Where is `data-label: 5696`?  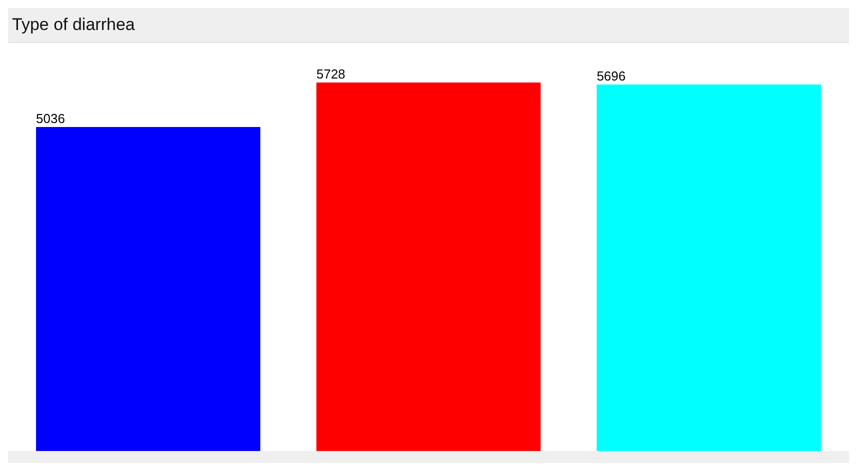
data-label: 5696 is located at coordinates (611, 76).